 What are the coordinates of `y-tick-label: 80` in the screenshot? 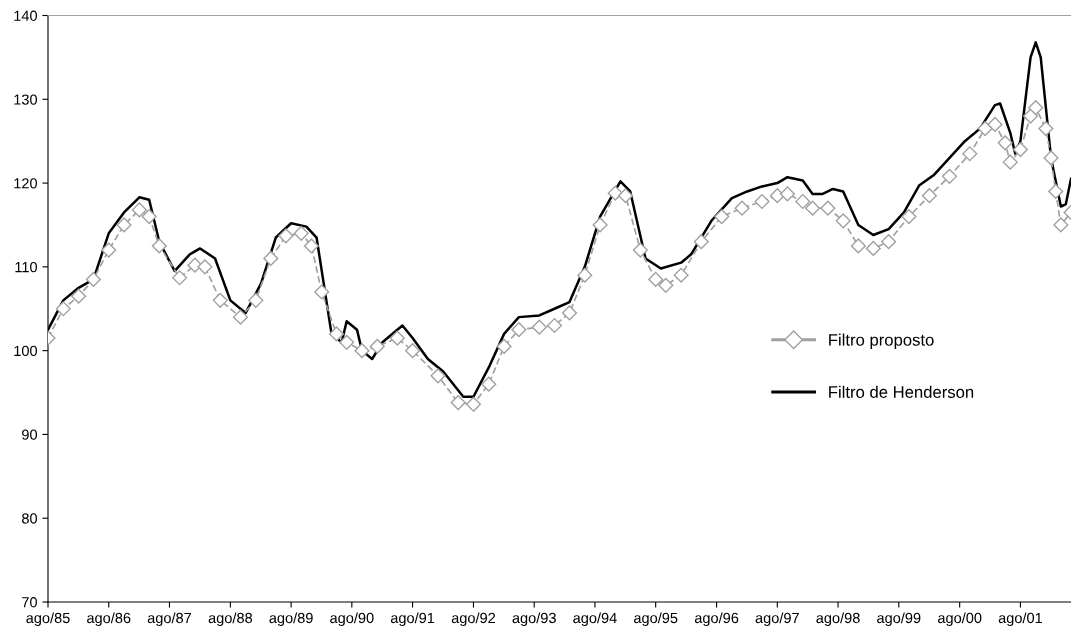 It's located at (30, 518).